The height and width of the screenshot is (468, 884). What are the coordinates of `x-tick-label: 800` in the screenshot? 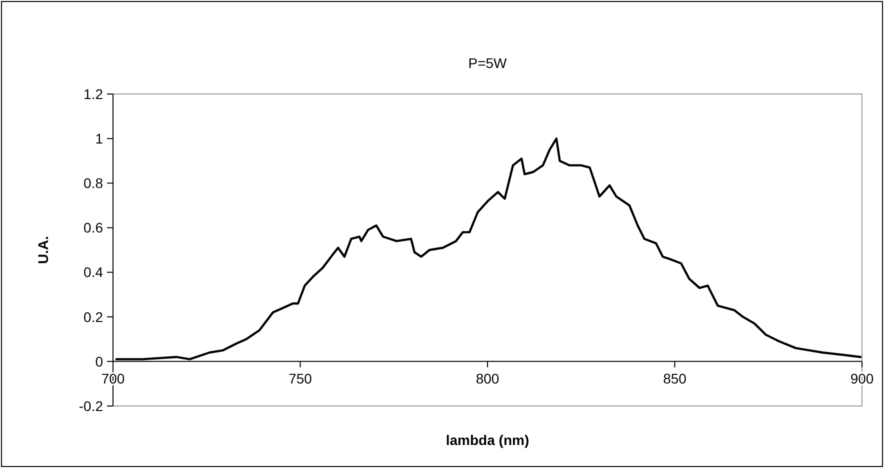 It's located at (488, 378).